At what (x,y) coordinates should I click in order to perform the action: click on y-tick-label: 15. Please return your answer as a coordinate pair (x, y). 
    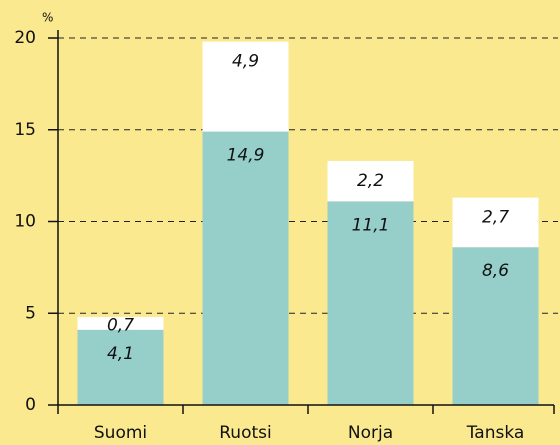
    Looking at the image, I should click on (25, 130).